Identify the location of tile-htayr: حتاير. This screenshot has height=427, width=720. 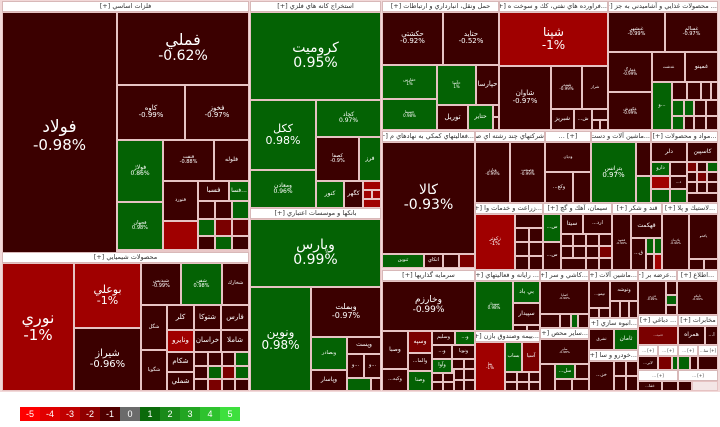
(480, 117).